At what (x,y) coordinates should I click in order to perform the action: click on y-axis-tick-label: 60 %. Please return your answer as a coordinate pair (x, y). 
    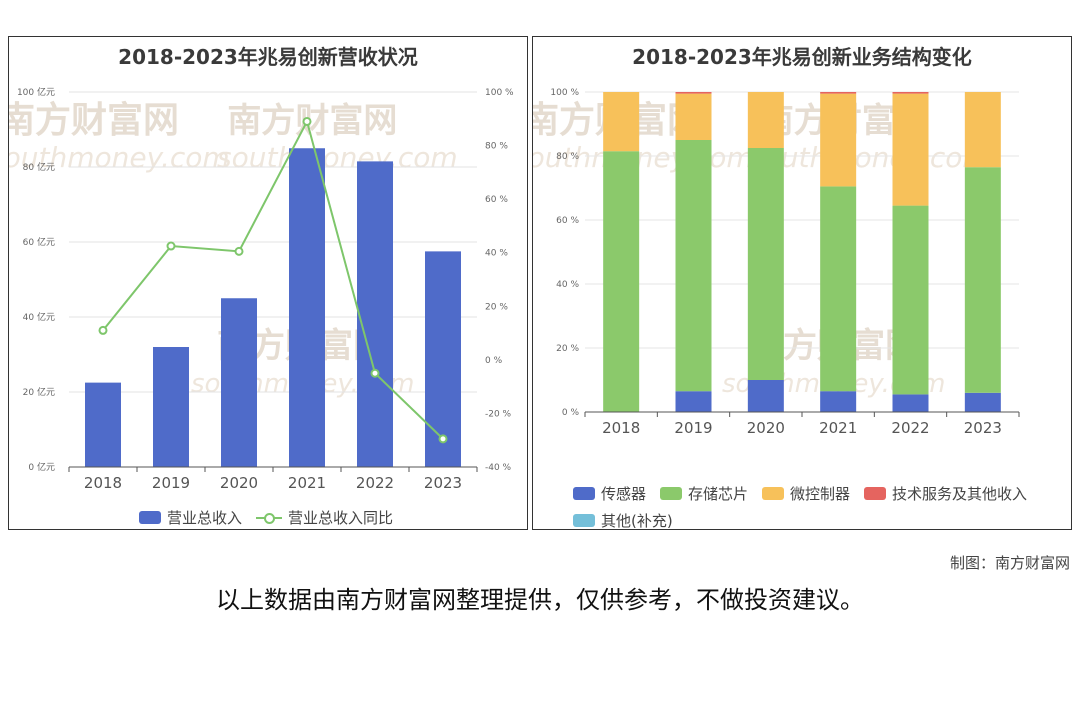
    Looking at the image, I should click on (567, 221).